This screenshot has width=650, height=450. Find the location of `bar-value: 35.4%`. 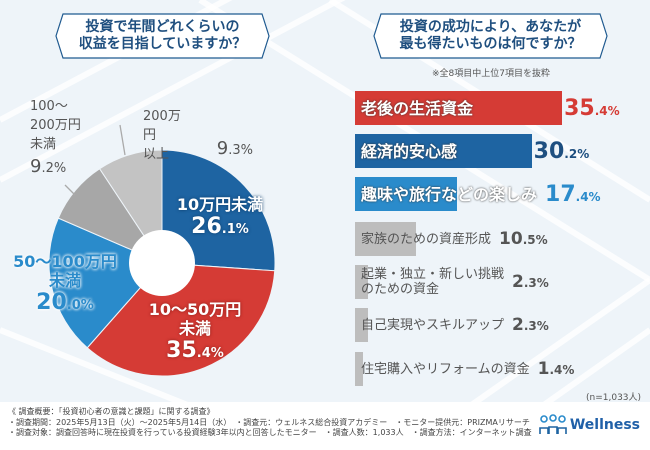

bar-value: 35.4% is located at coordinates (592, 108).